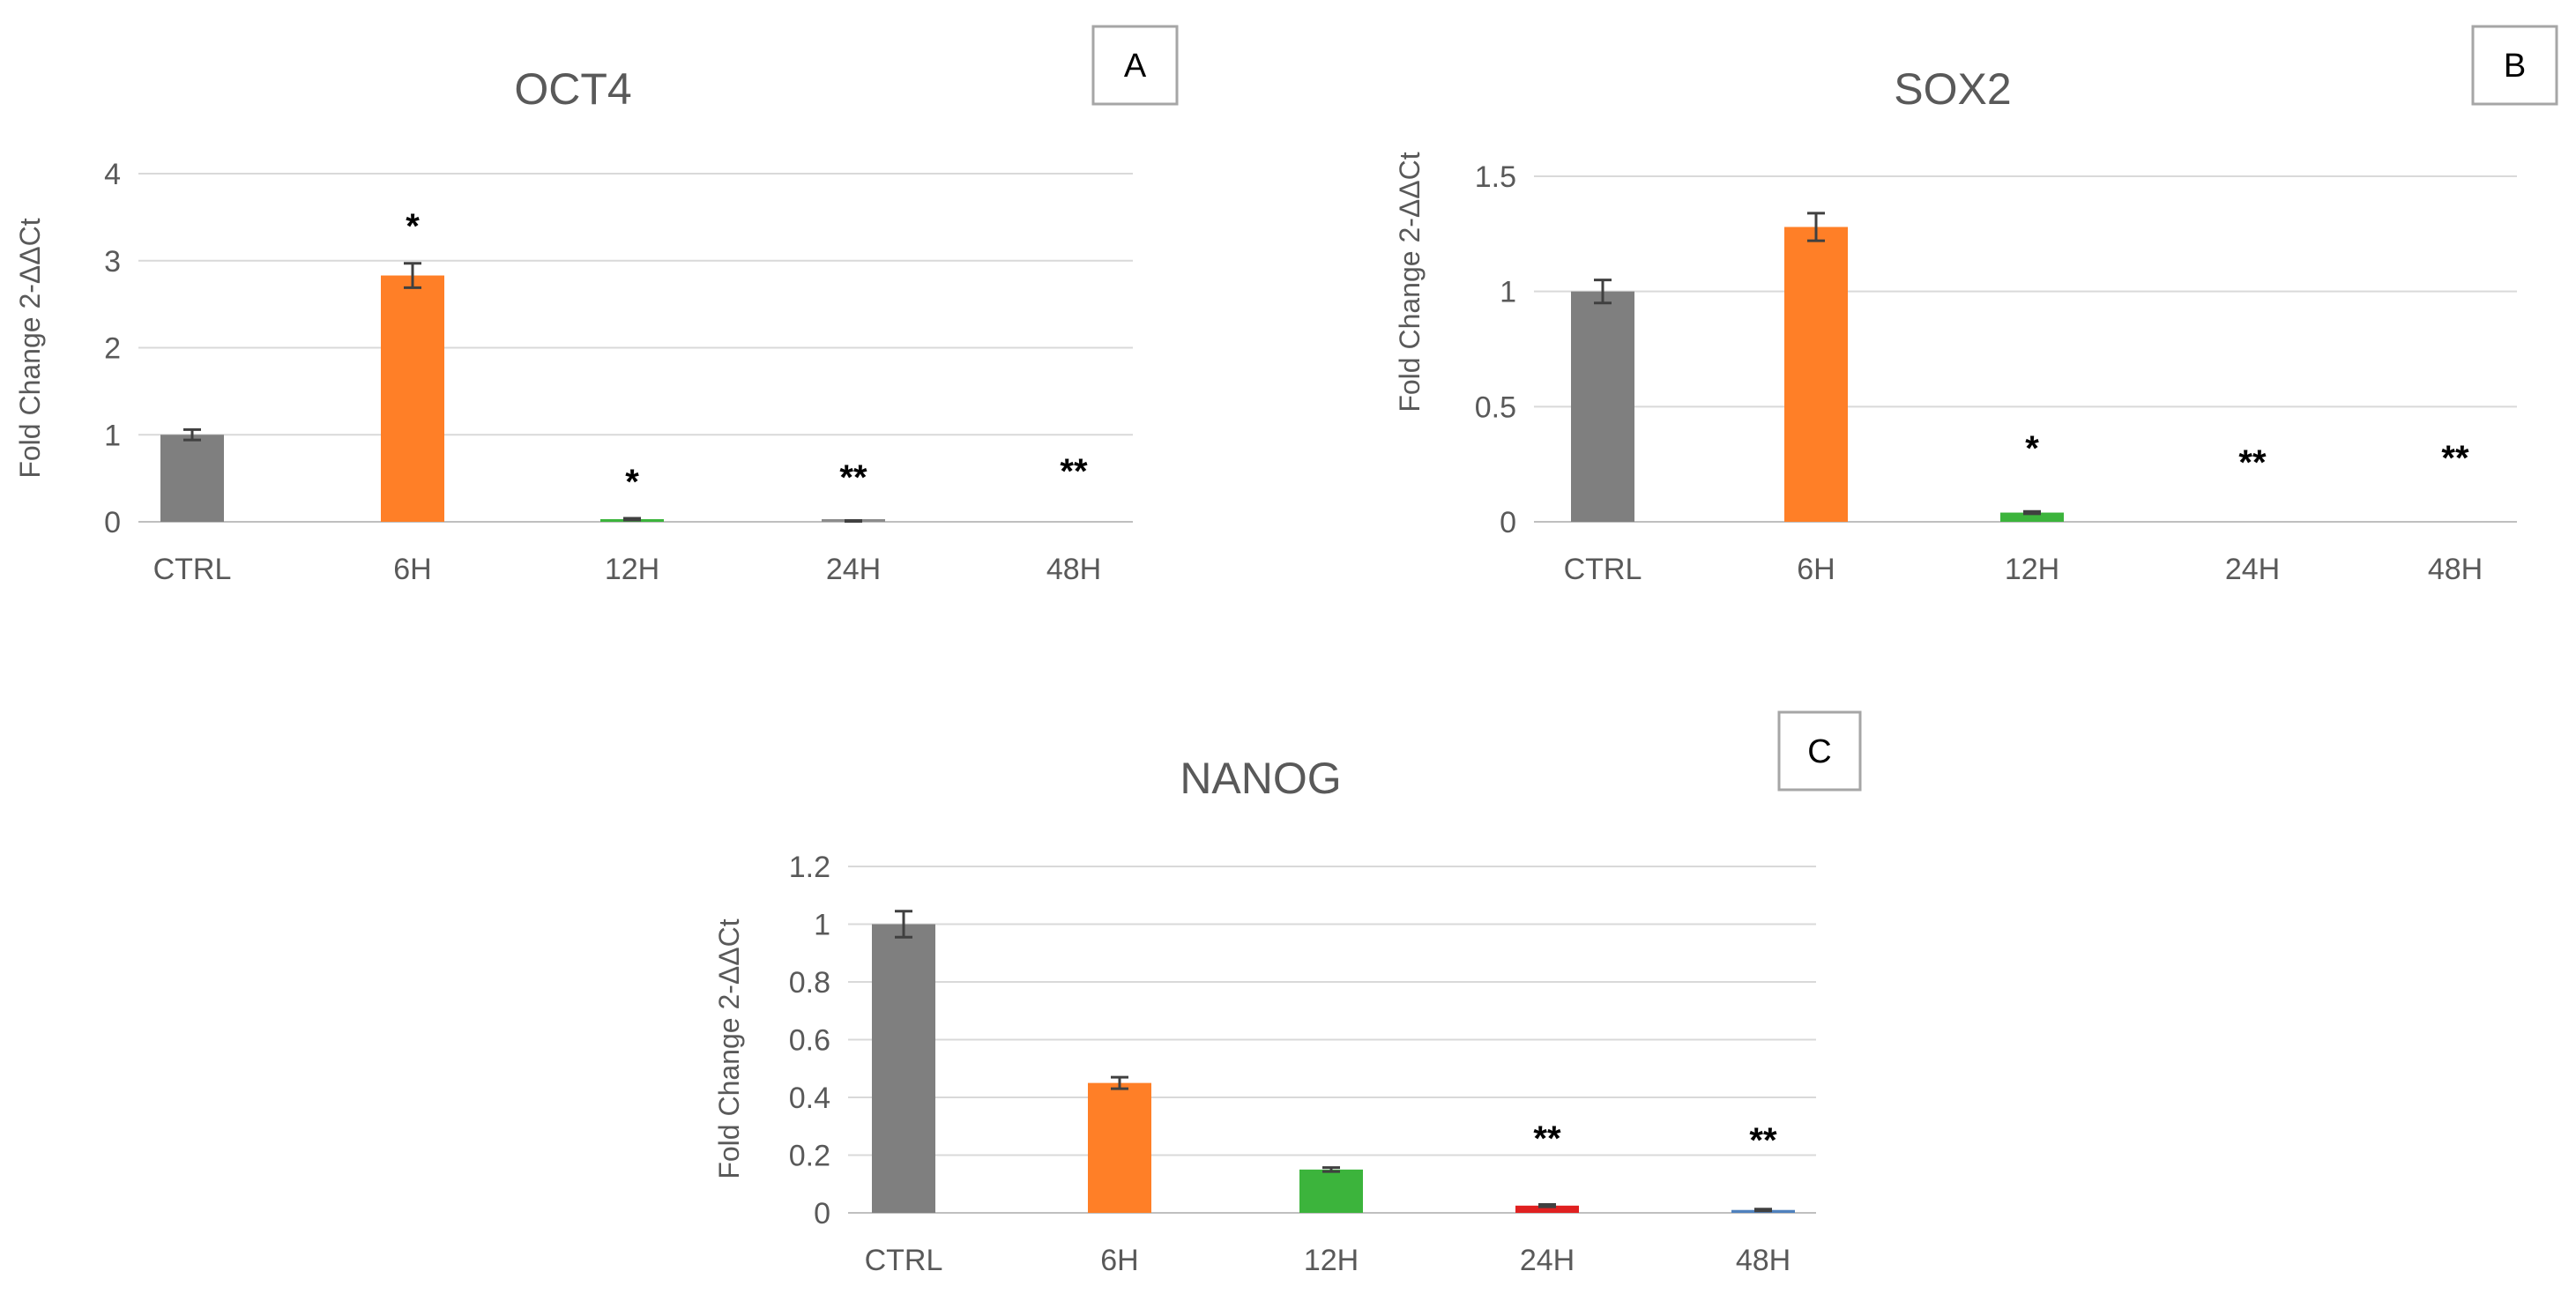  I want to click on panel-label: C, so click(1819, 751).